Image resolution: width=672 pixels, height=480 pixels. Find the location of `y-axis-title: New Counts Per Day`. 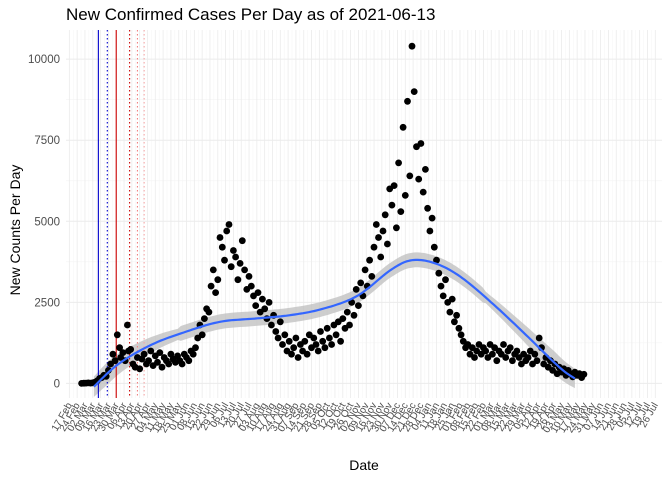

y-axis-title: New Counts Per Day is located at coordinates (15, 230).